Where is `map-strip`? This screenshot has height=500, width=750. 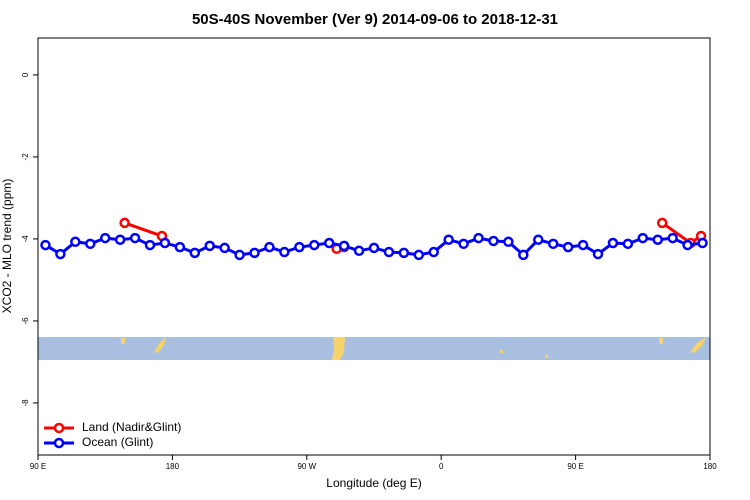 map-strip is located at coordinates (374, 348).